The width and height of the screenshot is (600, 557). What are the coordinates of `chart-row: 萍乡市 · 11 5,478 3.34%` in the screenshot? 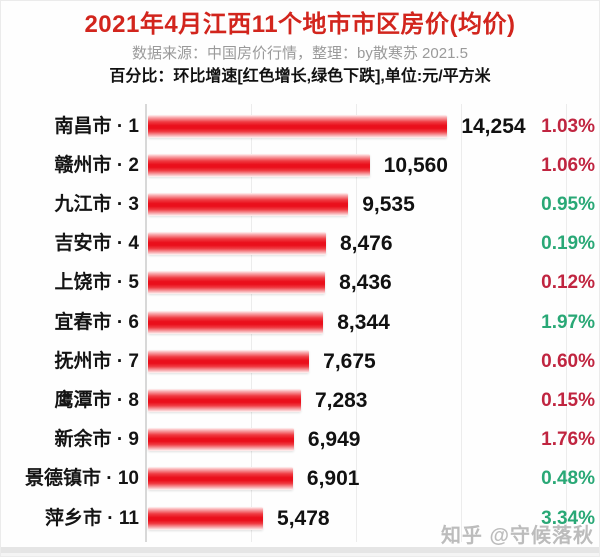 It's located at (300, 518).